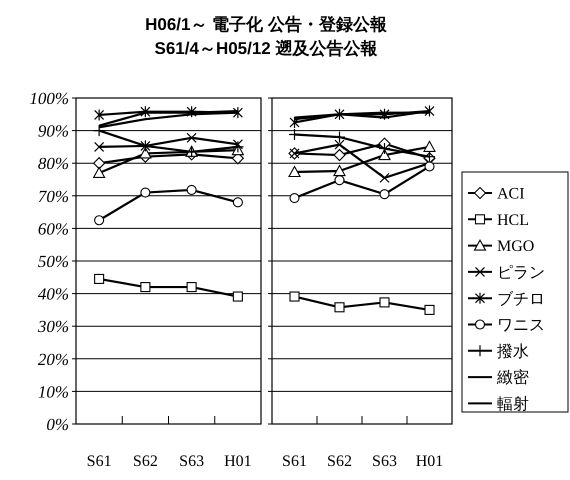  I want to click on chart-subtitle: S61/4～H05/12 遡及公告公報, so click(266, 48).